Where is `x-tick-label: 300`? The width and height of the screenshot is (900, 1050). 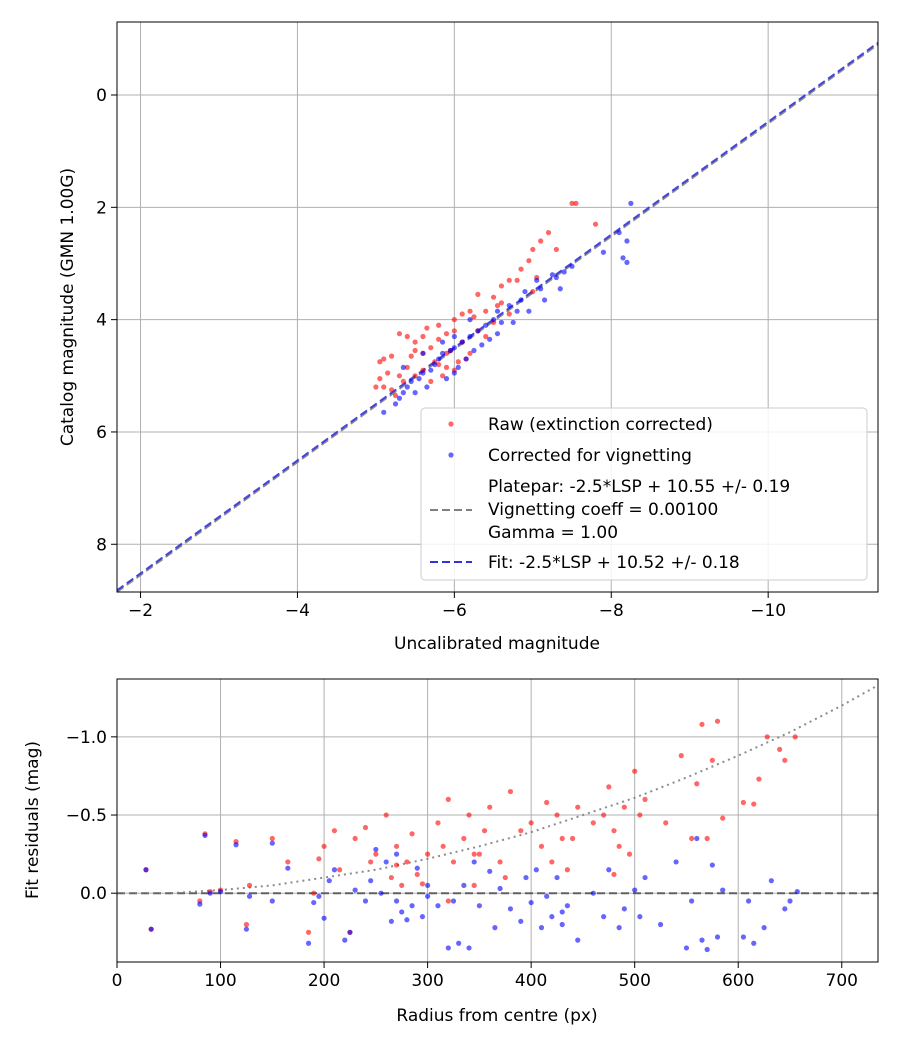 x-tick-label: 300 is located at coordinates (427, 981).